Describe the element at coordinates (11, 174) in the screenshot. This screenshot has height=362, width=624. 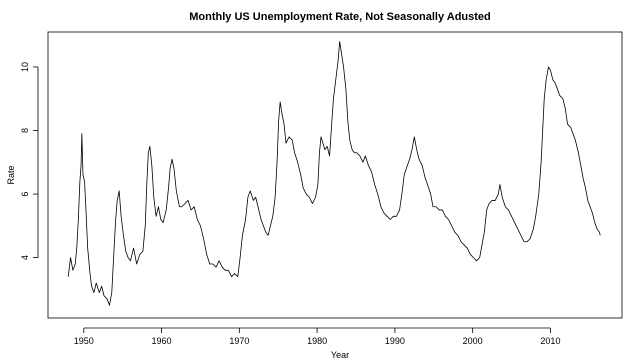
I see `y-axis-label: Rate` at that location.